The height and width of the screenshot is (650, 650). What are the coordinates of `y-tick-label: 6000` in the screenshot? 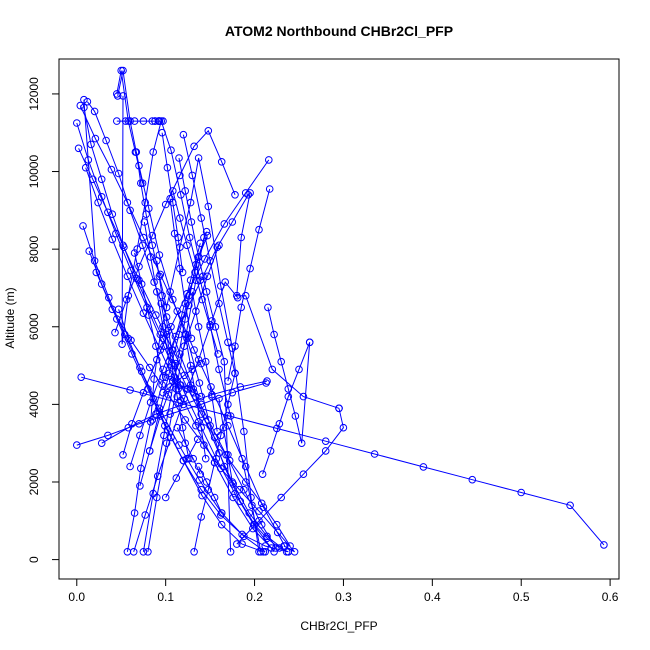 It's located at (34, 326).